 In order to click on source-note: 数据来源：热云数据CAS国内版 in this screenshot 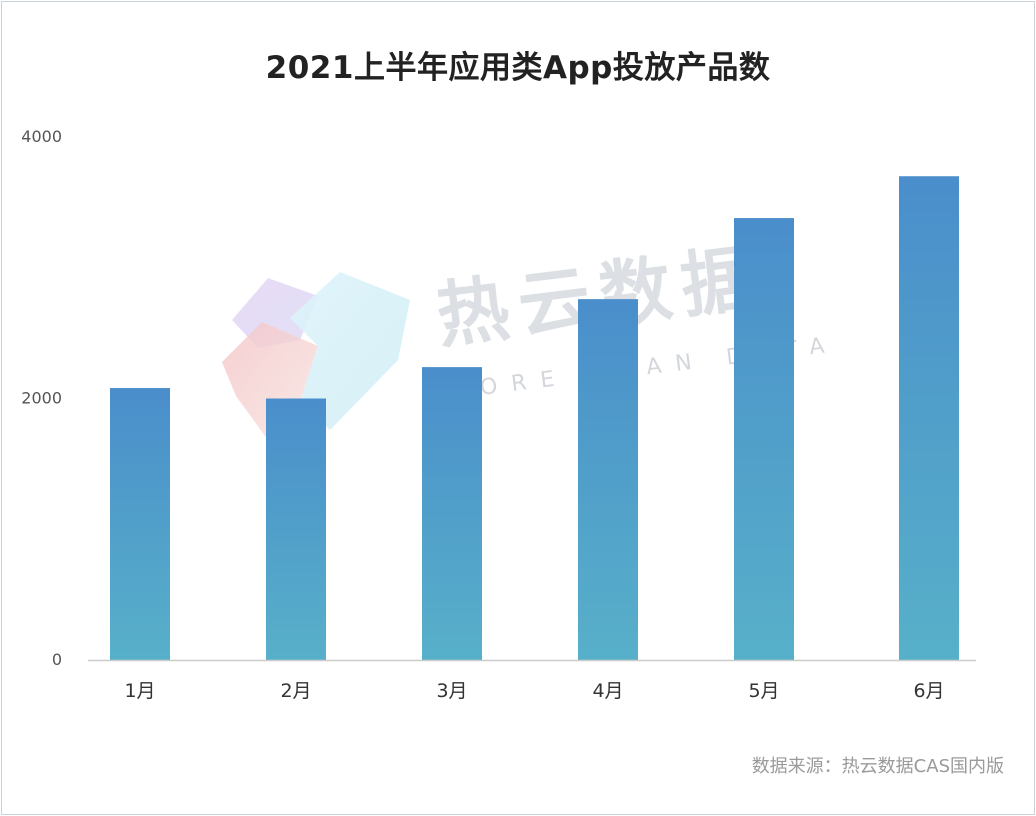, I will do `click(877, 766)`.